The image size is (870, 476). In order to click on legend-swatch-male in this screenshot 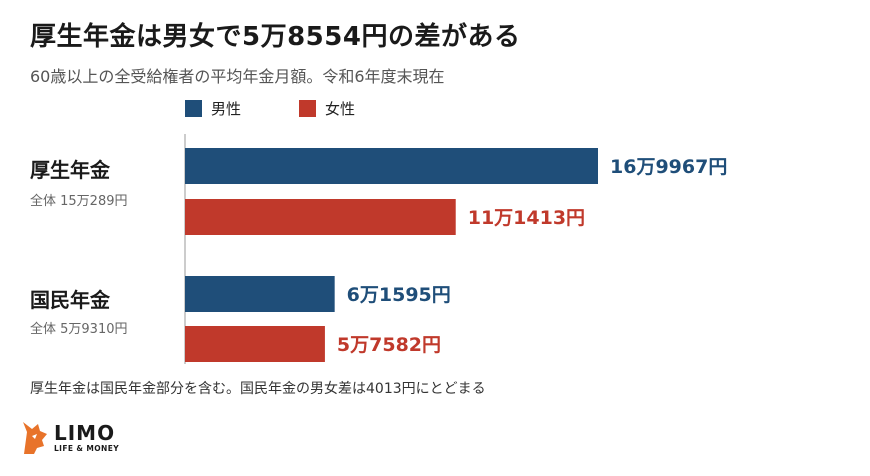, I will do `click(193, 108)`.